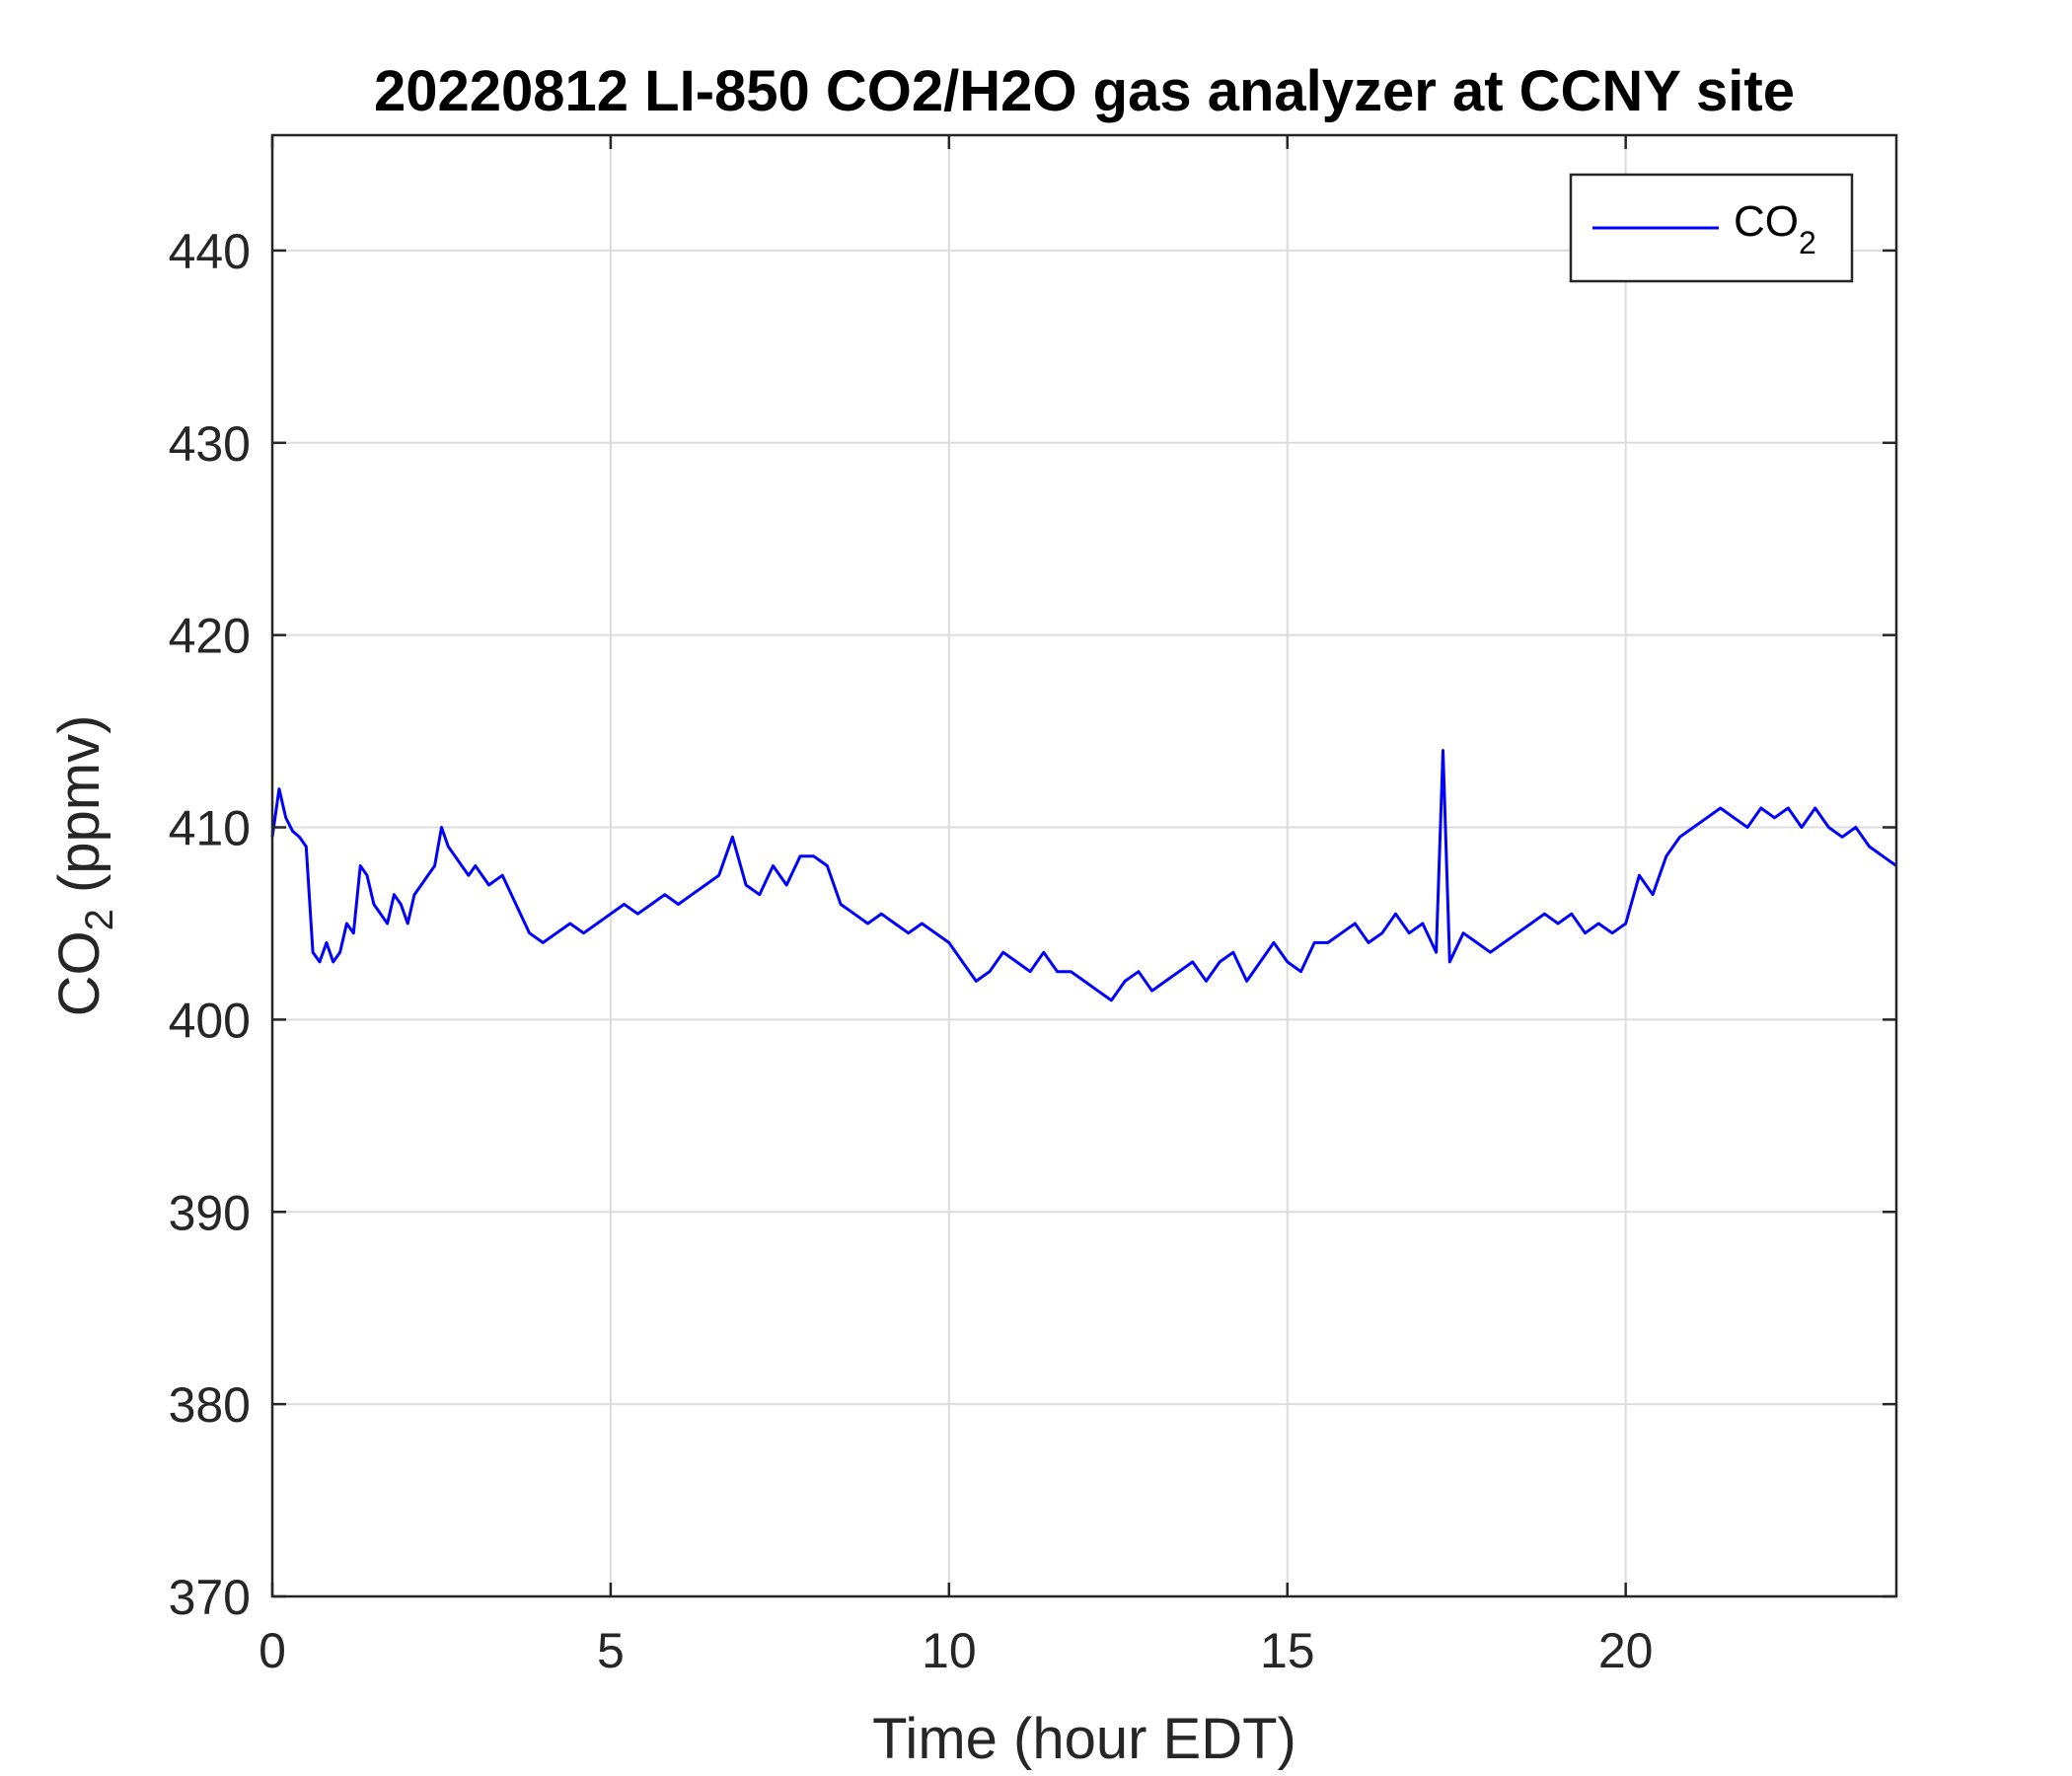 The image size is (2072, 1776). Describe the element at coordinates (210, 636) in the screenshot. I see `y-tick-label: 420` at that location.